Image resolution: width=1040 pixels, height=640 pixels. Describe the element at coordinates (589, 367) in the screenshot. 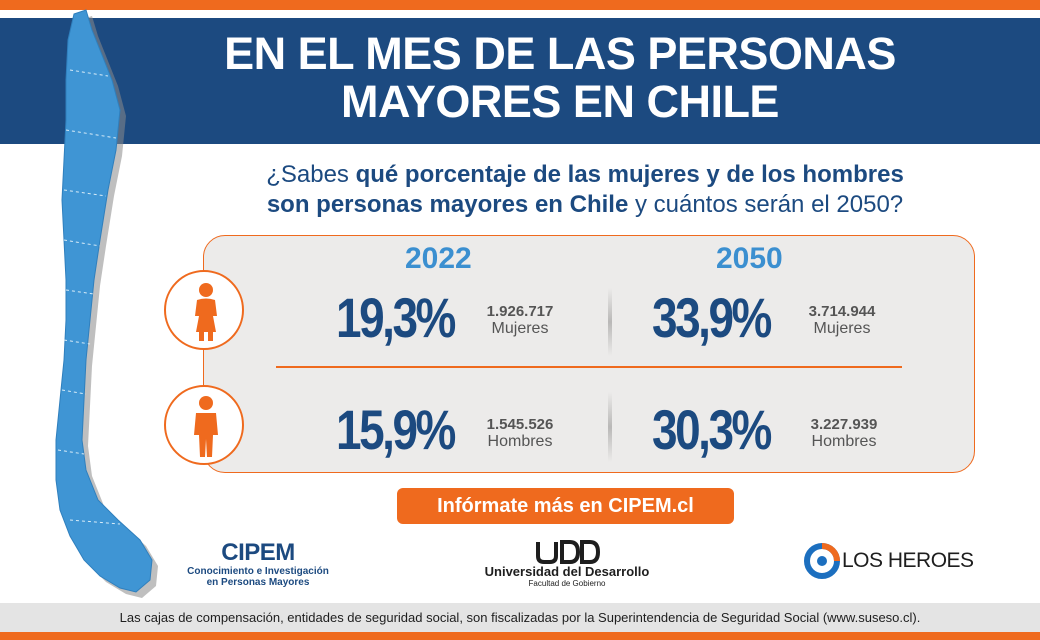

I see `row-divider` at that location.